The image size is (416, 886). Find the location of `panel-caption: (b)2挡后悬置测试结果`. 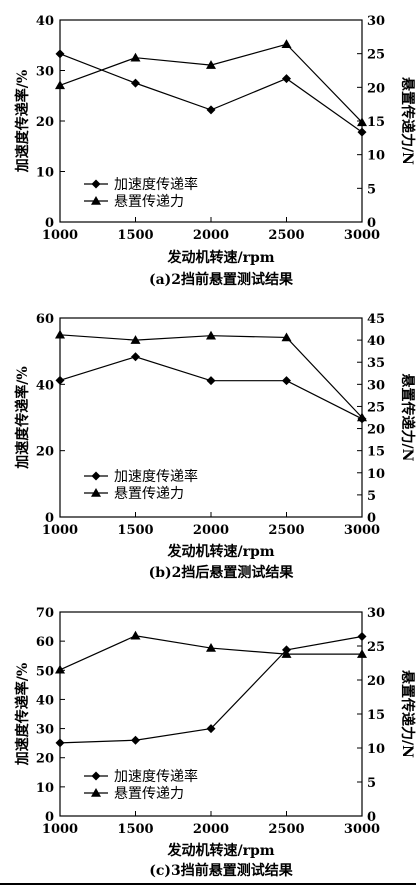

panel-caption: (b)2挡后悬置测试结果 is located at coordinates (222, 572).